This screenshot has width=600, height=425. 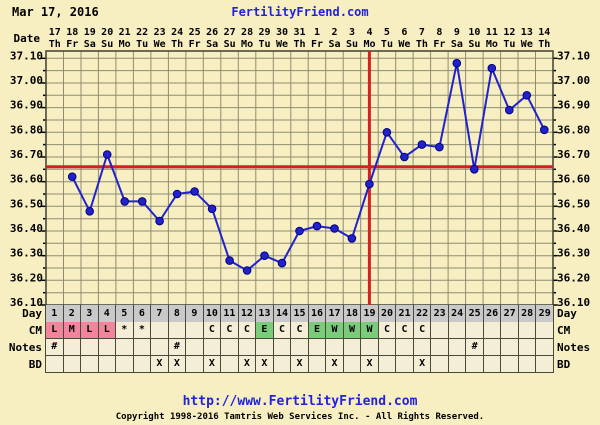 I want to click on y-tick-left: 36.50, so click(x=26, y=203).